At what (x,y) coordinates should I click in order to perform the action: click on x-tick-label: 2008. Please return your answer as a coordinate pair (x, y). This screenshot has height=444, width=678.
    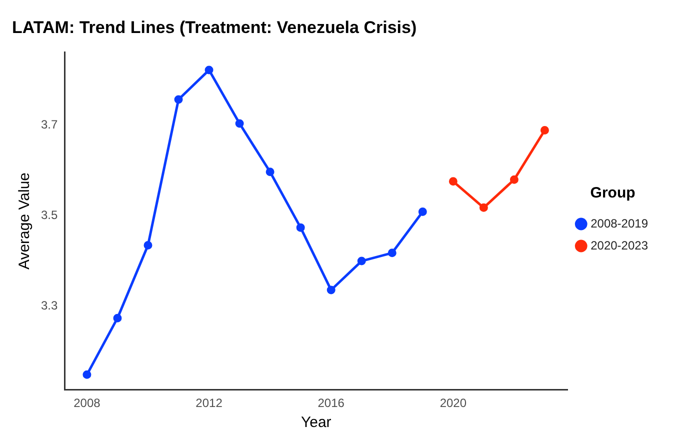
    Looking at the image, I should click on (87, 403).